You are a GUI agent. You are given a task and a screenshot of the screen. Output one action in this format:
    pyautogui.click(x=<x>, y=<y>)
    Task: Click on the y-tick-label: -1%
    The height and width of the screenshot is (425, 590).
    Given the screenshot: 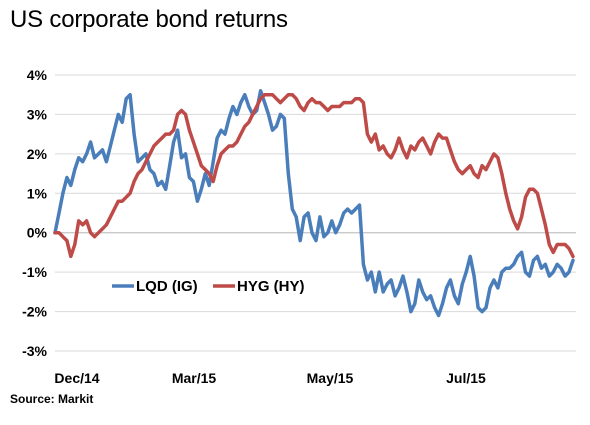 What is the action you would take?
    pyautogui.click(x=34, y=272)
    